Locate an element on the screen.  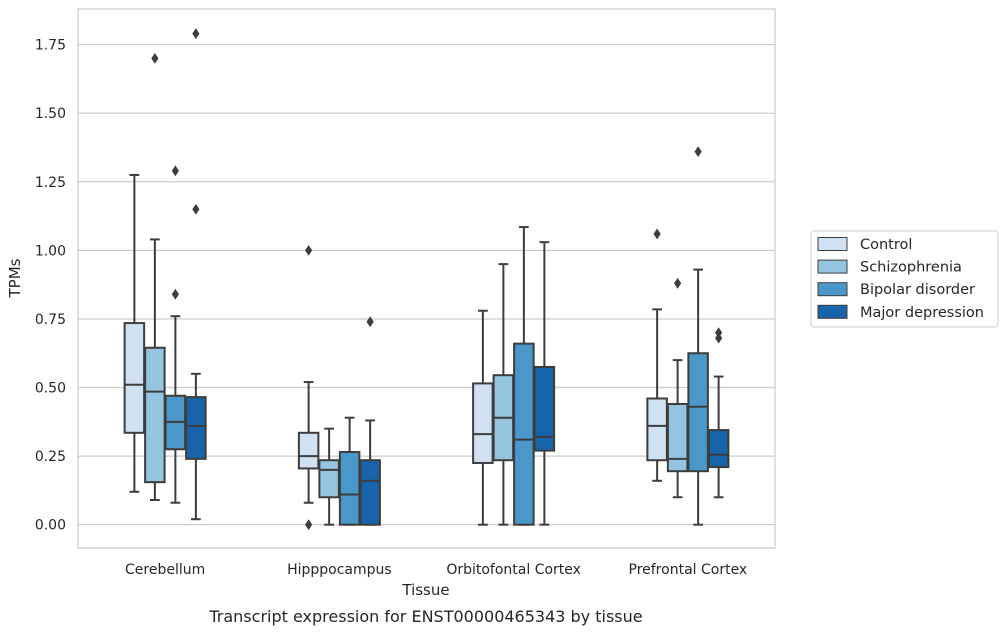
y-tick-label: 1.00 is located at coordinates (50, 251).